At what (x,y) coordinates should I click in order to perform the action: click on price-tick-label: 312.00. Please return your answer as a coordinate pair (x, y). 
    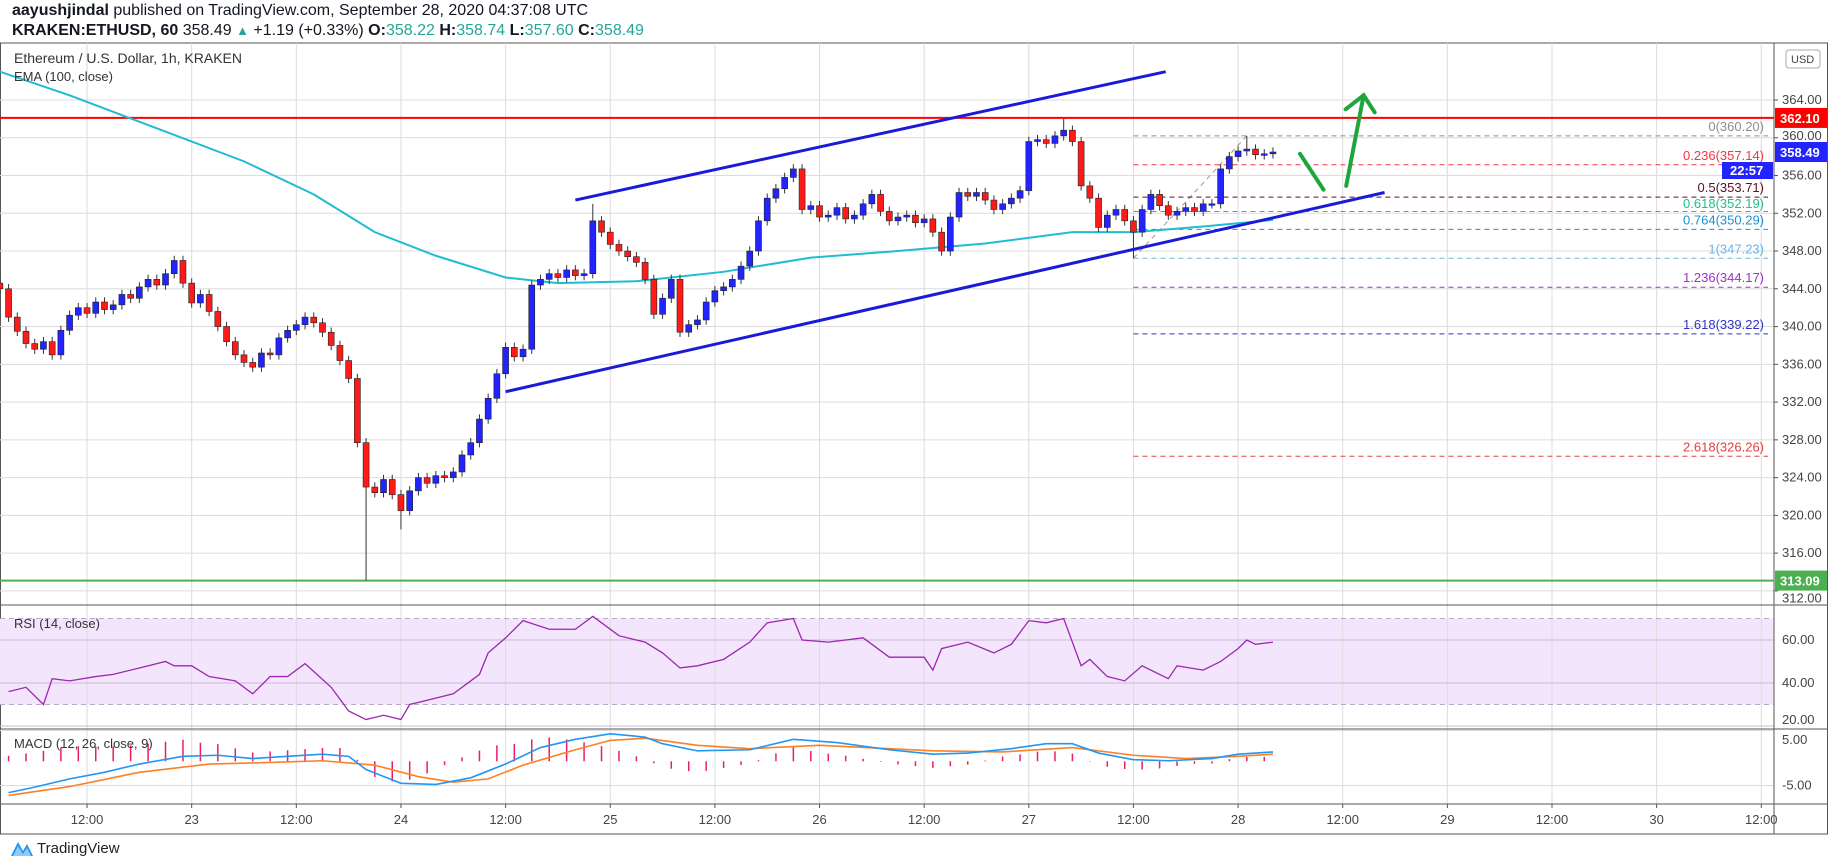
    Looking at the image, I should click on (1802, 598).